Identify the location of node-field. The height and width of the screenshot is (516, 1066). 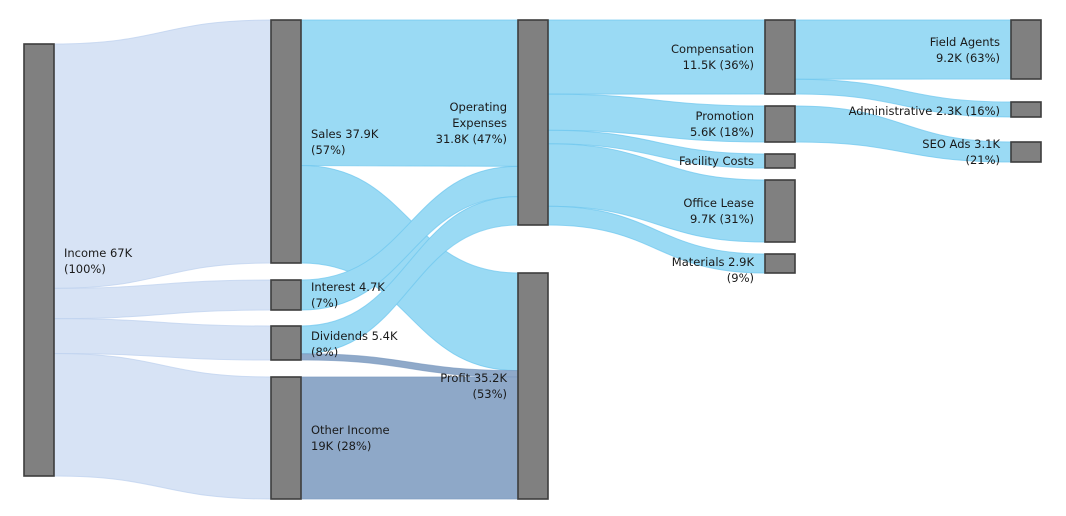
(1026, 49).